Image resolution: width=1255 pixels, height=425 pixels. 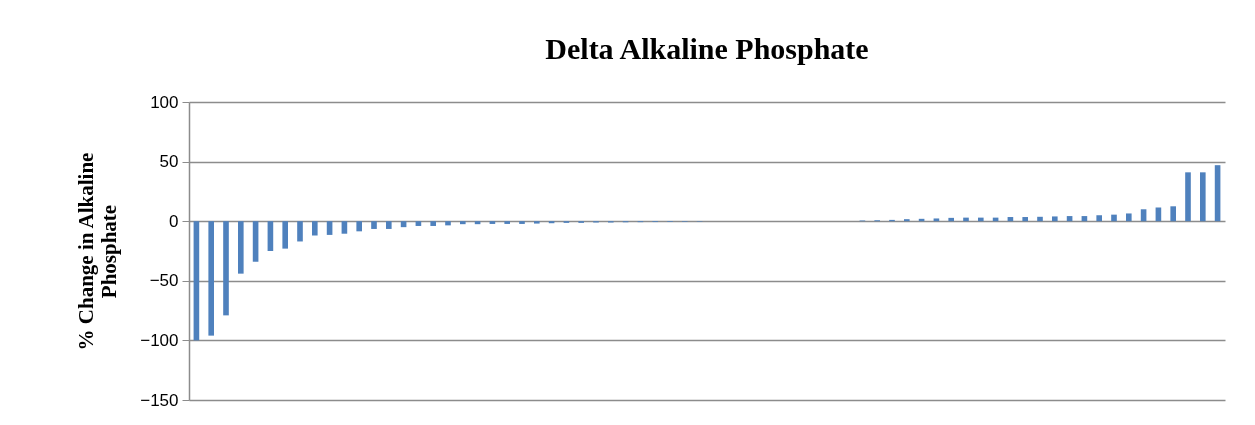 I want to click on y-tick-label: 100, so click(x=164, y=102).